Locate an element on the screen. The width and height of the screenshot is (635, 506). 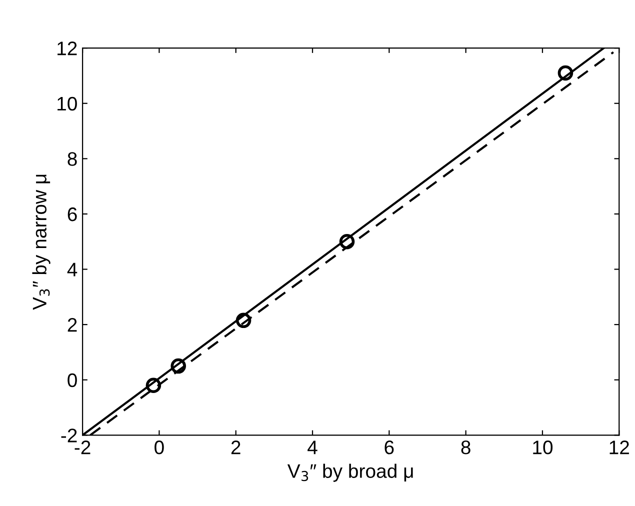
x-tick-label: 8 is located at coordinates (465, 447).